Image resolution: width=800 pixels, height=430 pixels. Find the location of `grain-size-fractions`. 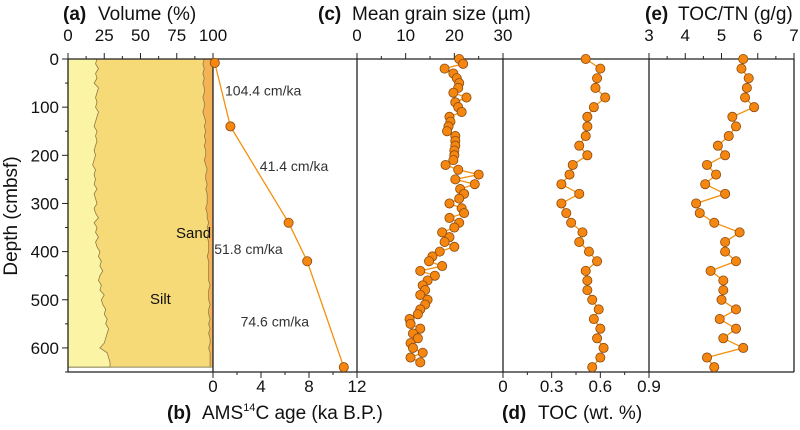

grain-size-fractions is located at coordinates (140, 213).